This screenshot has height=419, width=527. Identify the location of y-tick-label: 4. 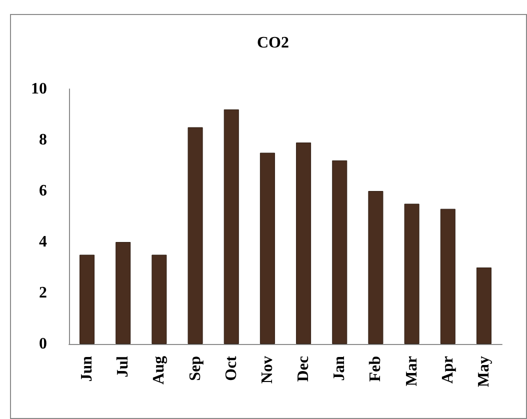
(43, 242).